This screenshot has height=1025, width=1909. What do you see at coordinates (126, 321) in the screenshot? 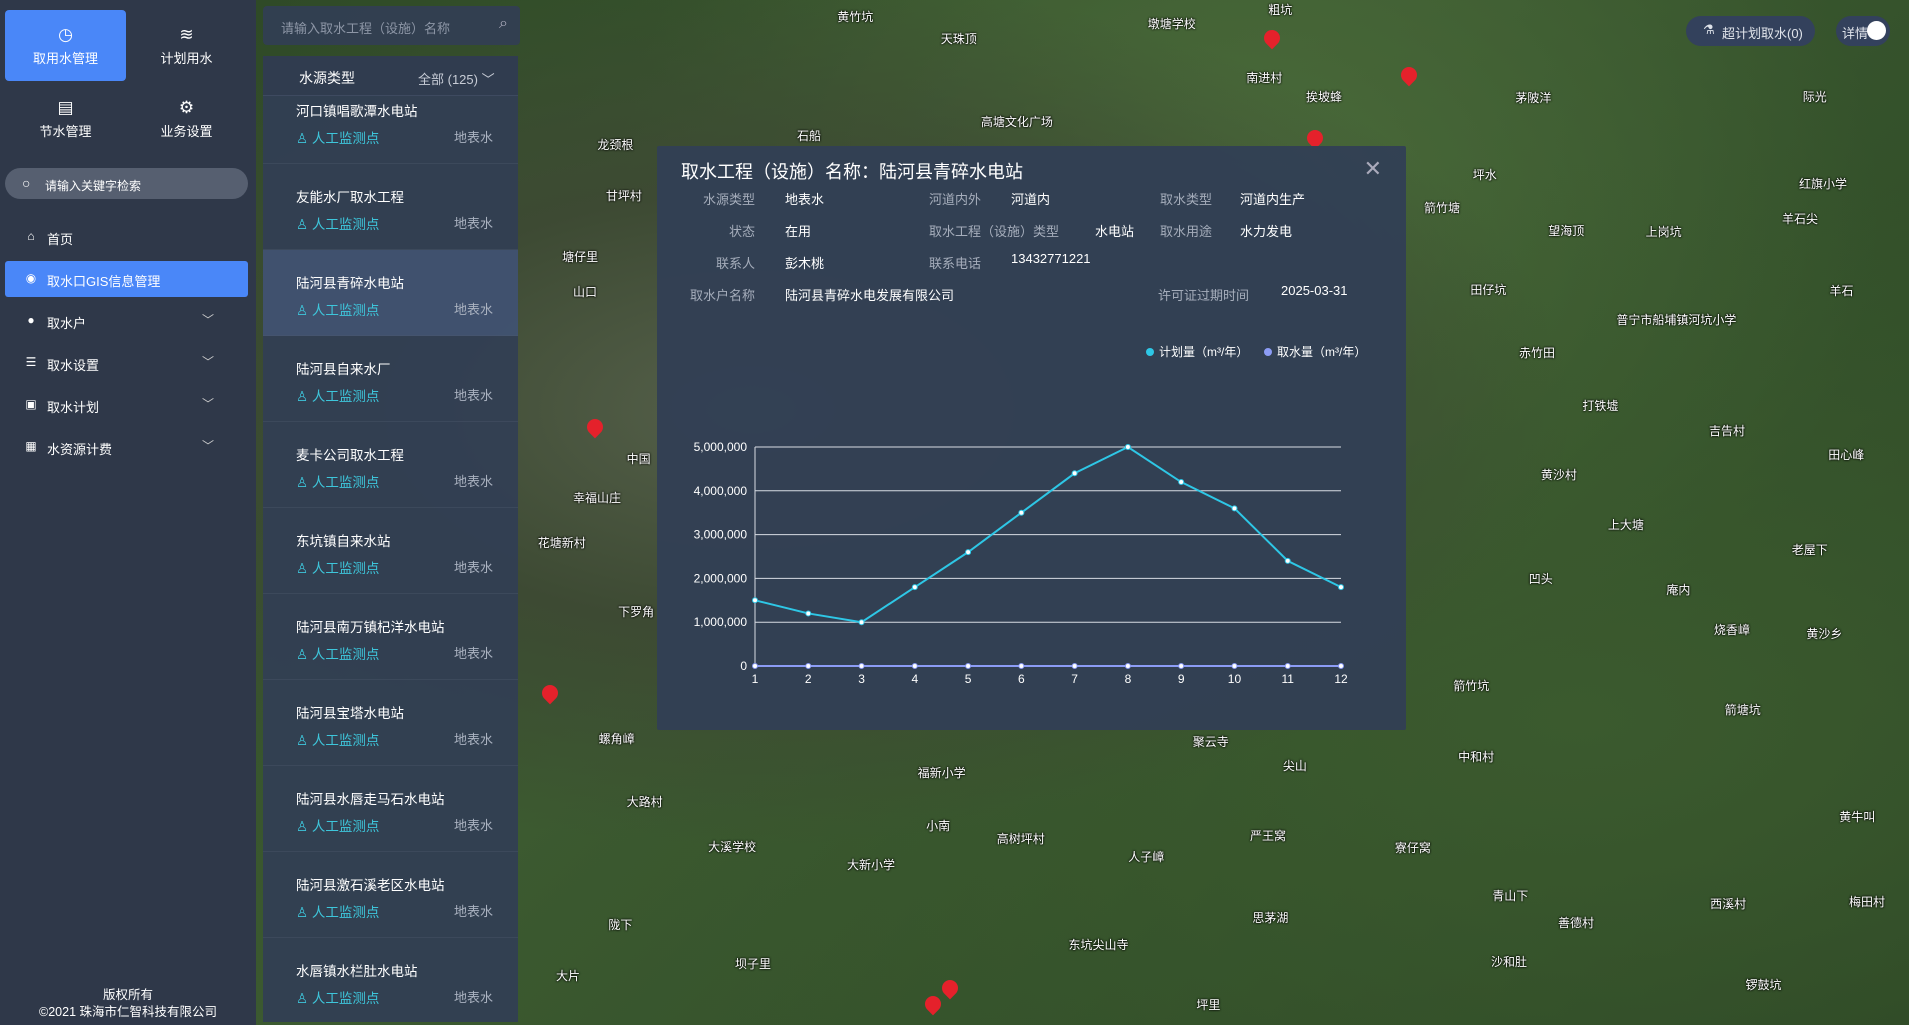
I see `menu-item-water-users: ● 取水户 ﹀` at bounding box center [126, 321].